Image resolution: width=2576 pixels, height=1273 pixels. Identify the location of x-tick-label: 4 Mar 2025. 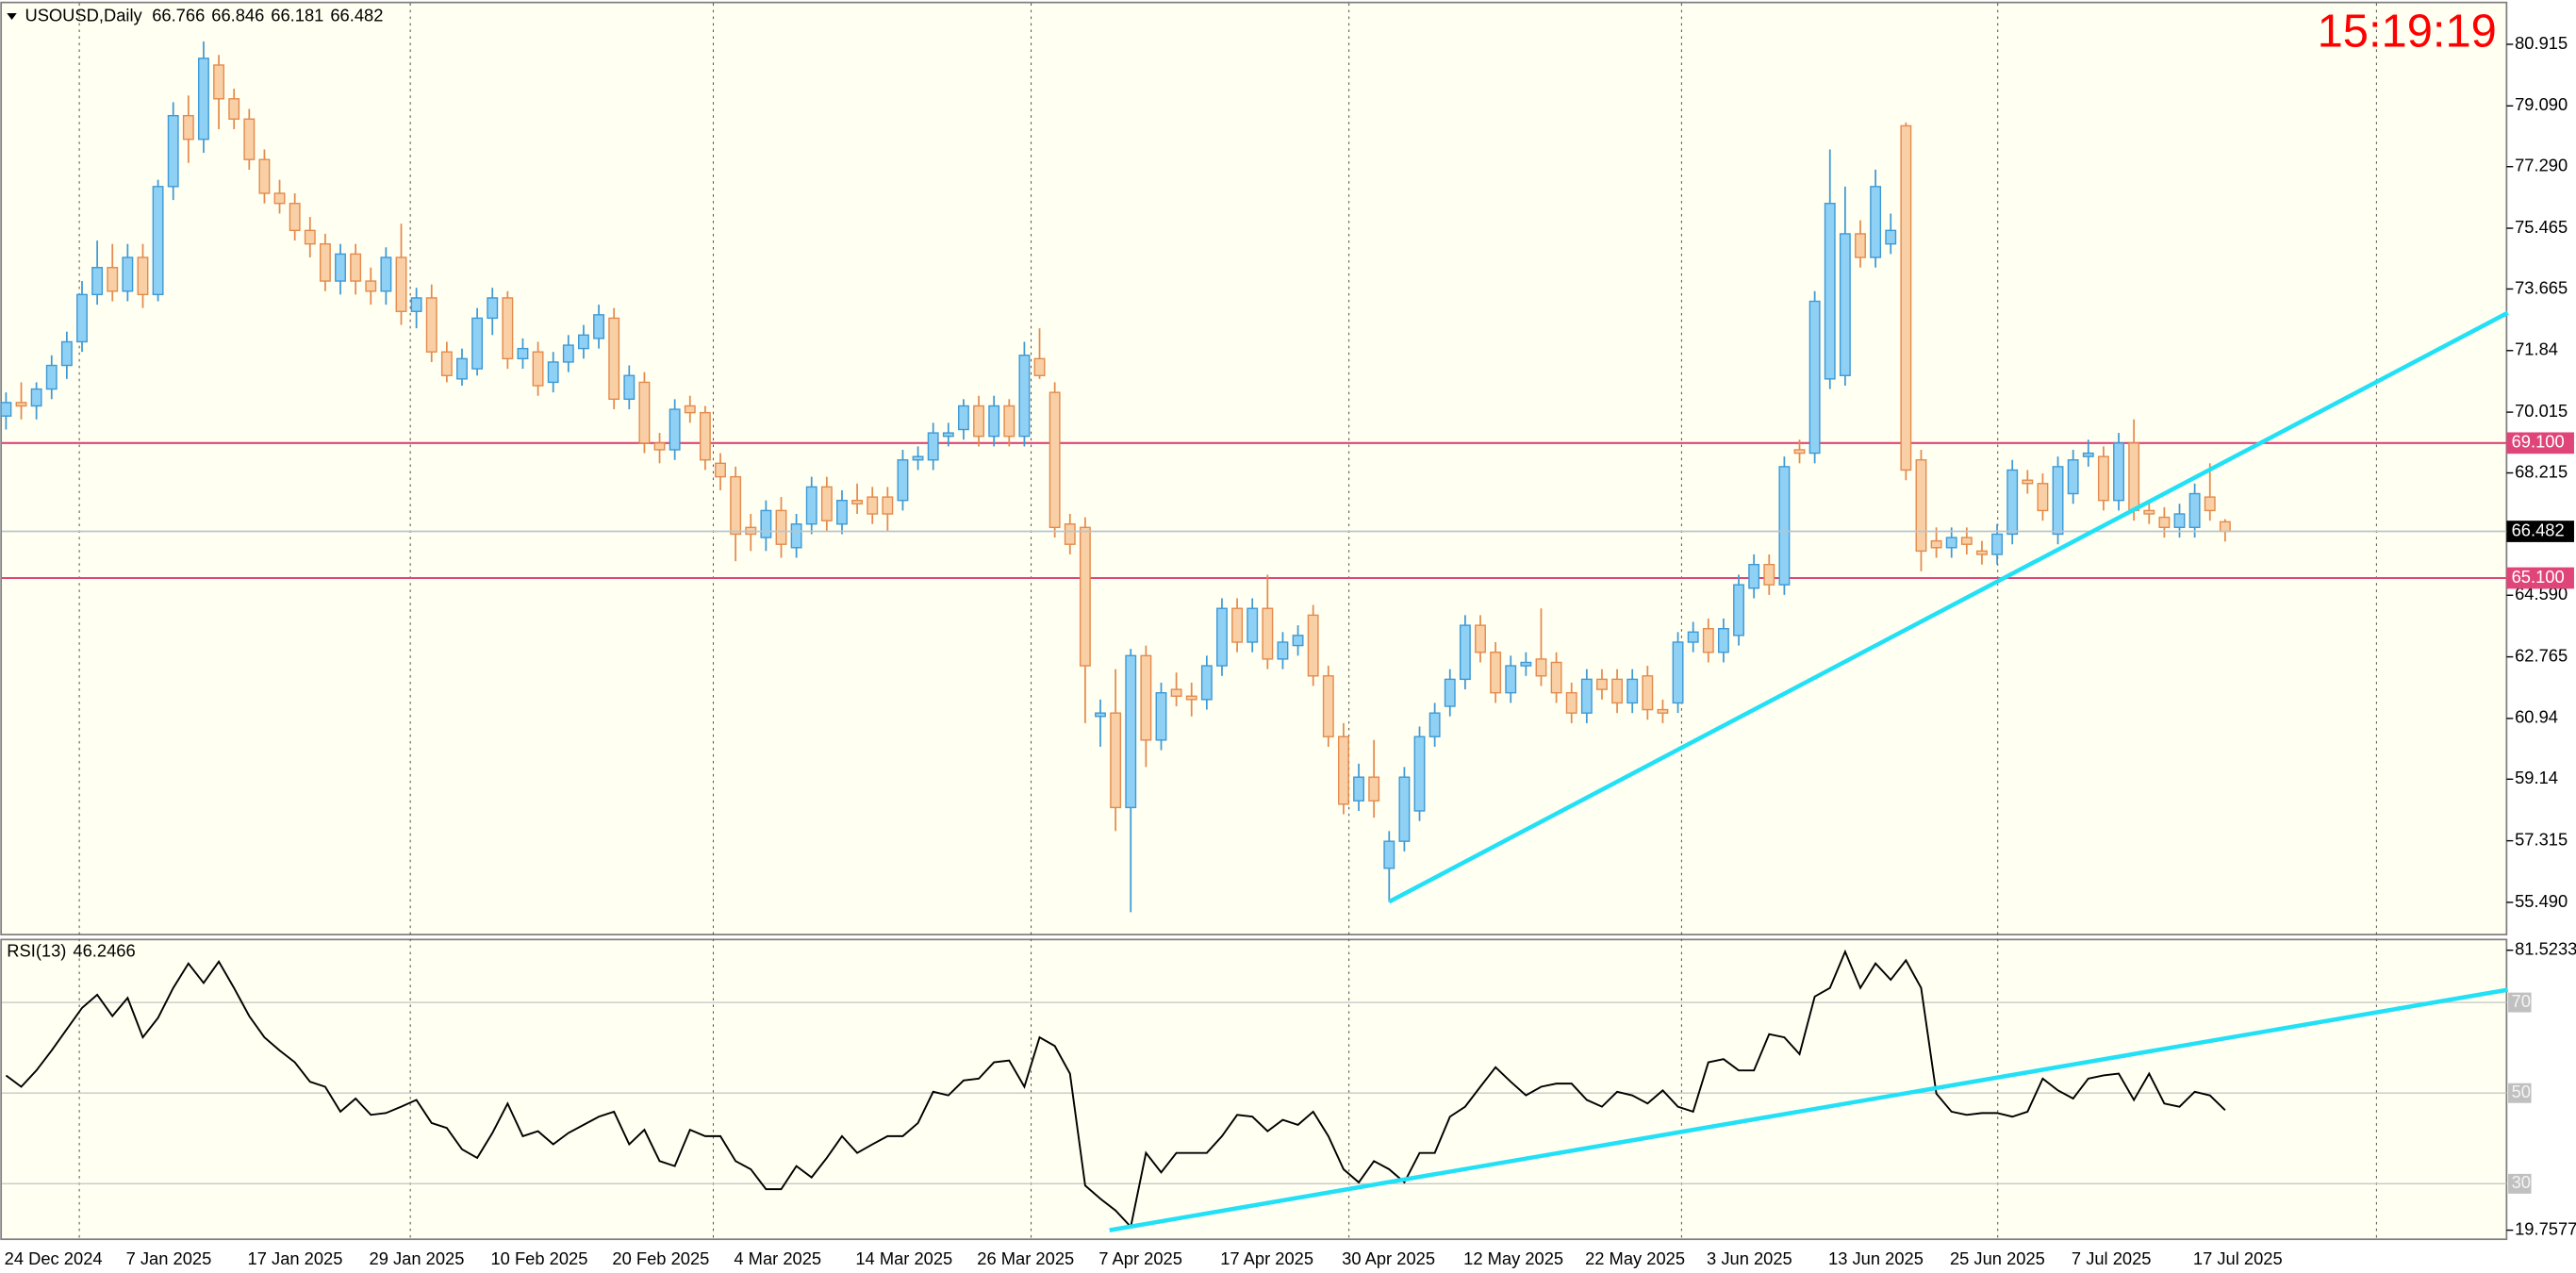
(777, 1258).